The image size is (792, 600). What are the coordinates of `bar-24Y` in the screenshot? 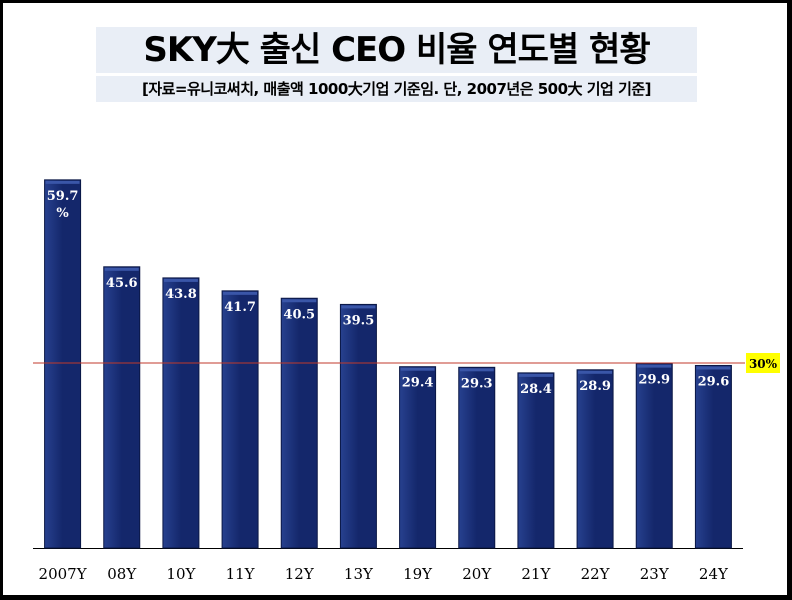 It's located at (713, 456).